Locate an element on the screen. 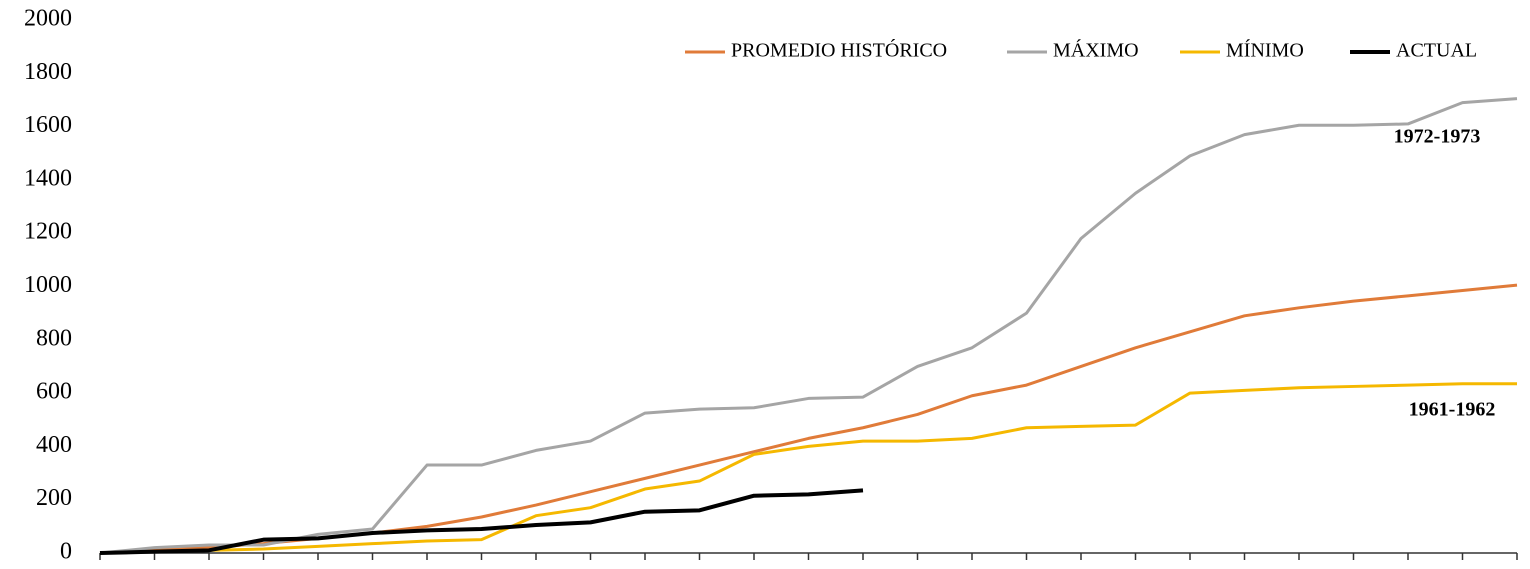 This screenshot has height=569, width=1530. y-tick-label: 2000 is located at coordinates (48, 19).